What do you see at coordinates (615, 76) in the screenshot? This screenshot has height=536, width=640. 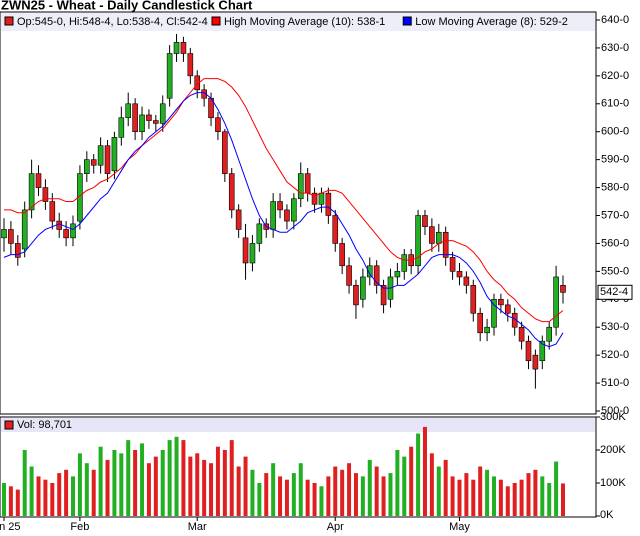 I see `y-tick-label: 620-0` at bounding box center [615, 76].